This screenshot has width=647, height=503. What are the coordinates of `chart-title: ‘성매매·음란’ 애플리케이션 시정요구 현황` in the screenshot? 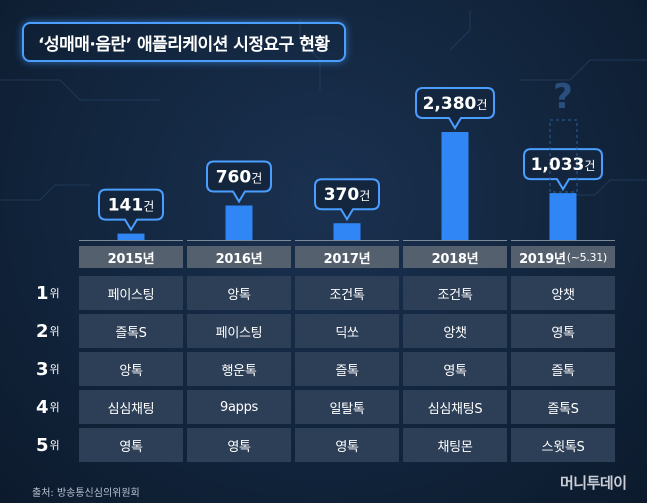 It's located at (184, 44).